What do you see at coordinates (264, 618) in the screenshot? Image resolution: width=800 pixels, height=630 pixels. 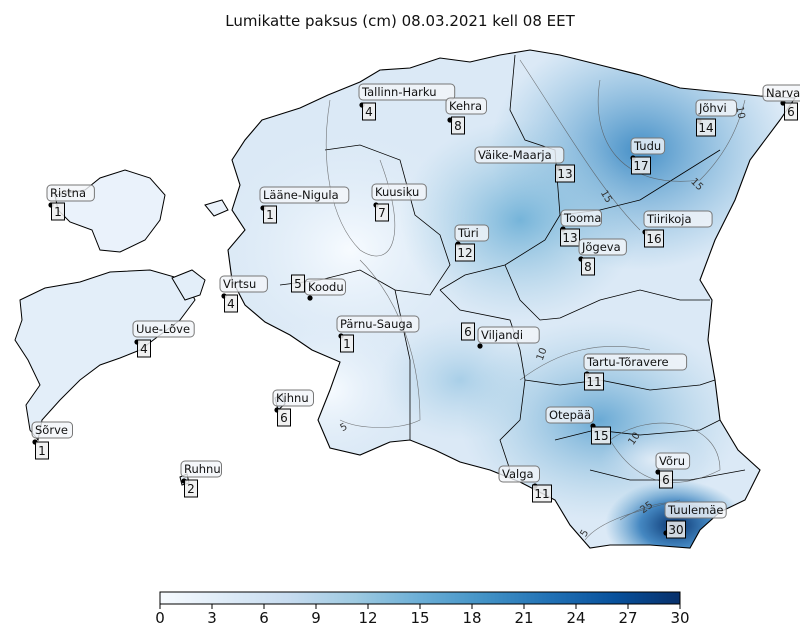 I see `colorbar-tick-label: 6` at bounding box center [264, 618].